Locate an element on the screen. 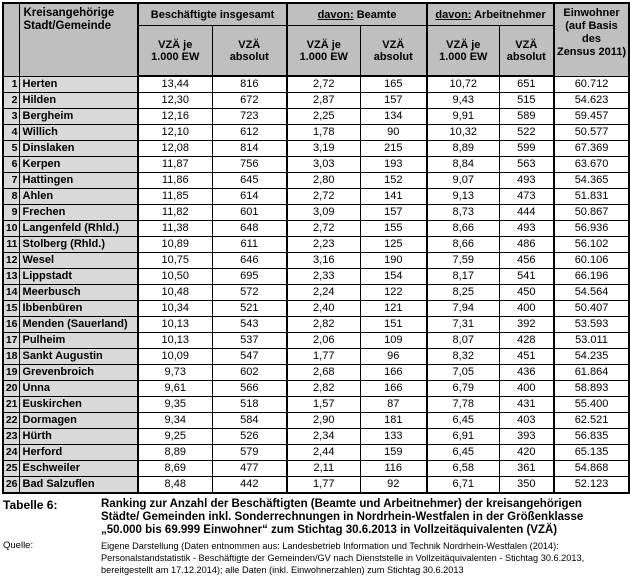  cell-arbeitnehmer-vza-per-1000: 8,07 is located at coordinates (463, 340).